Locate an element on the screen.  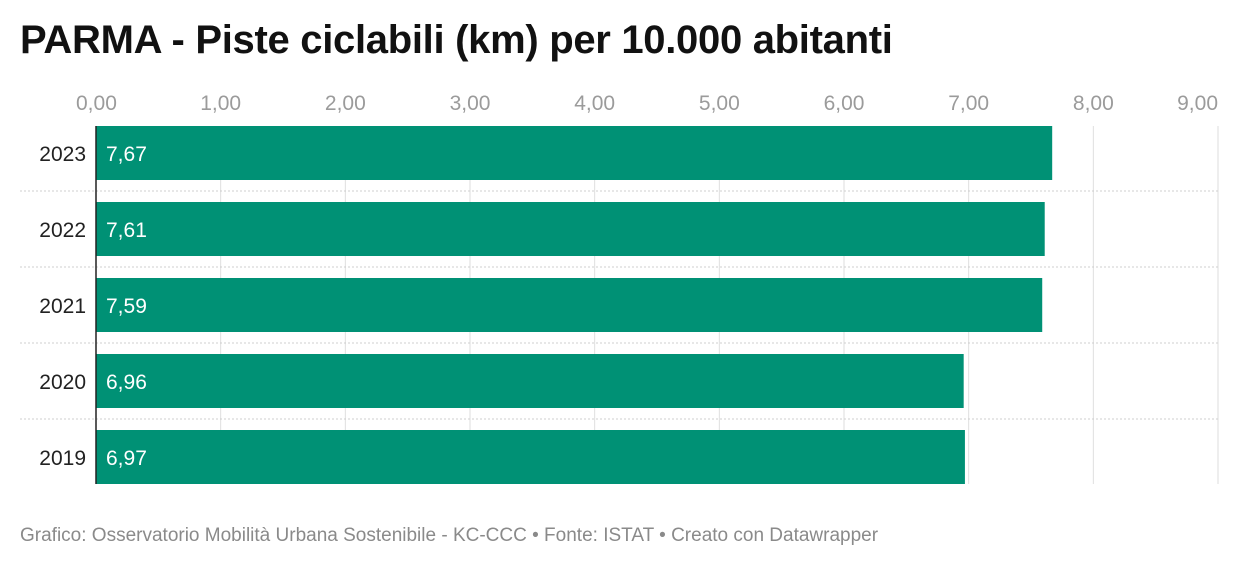
value-label: 6,96 is located at coordinates (126, 382).